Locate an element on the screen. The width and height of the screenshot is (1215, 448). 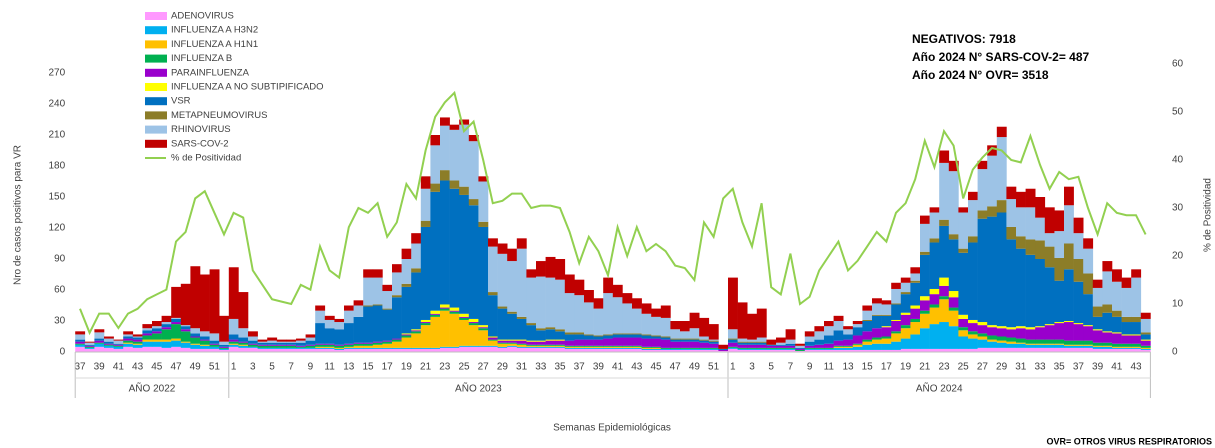
x-tick-label: 33 is located at coordinates (541, 367).